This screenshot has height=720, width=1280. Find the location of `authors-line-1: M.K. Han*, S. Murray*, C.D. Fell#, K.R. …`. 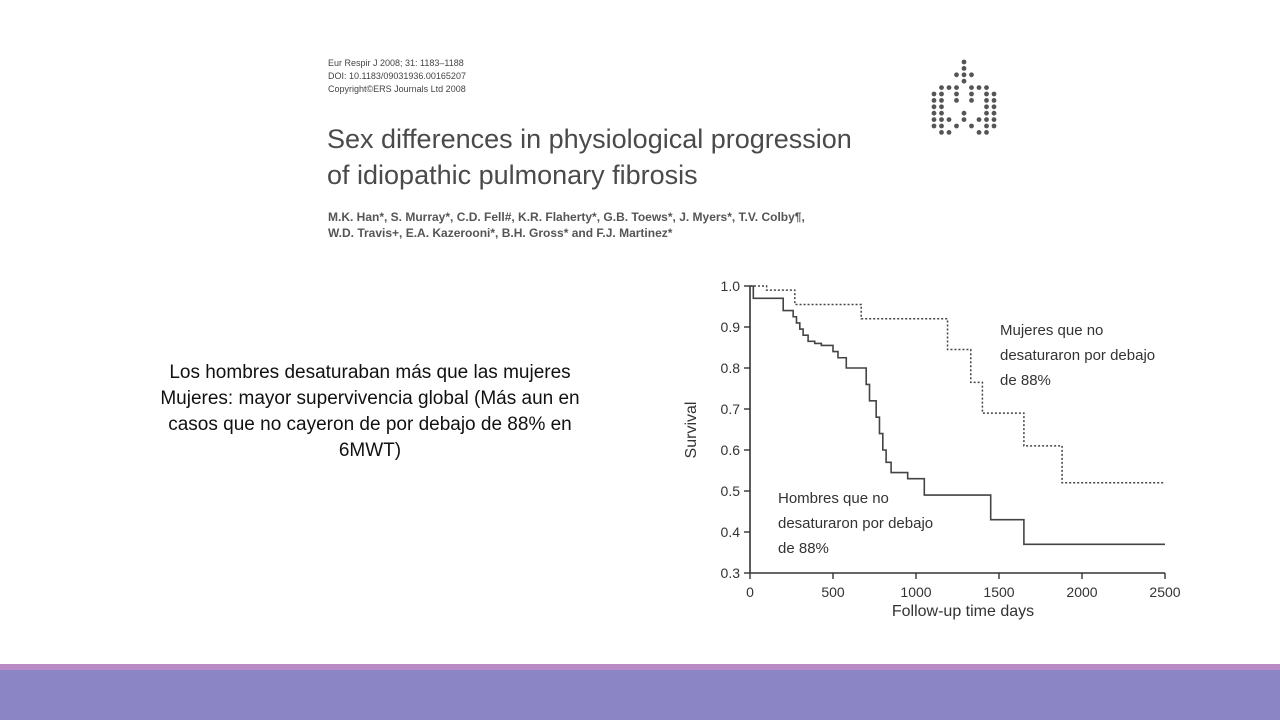

authors-line-1: M.K. Han*, S. Murray*, C.D. Fell#, K.R. … is located at coordinates (566, 217).